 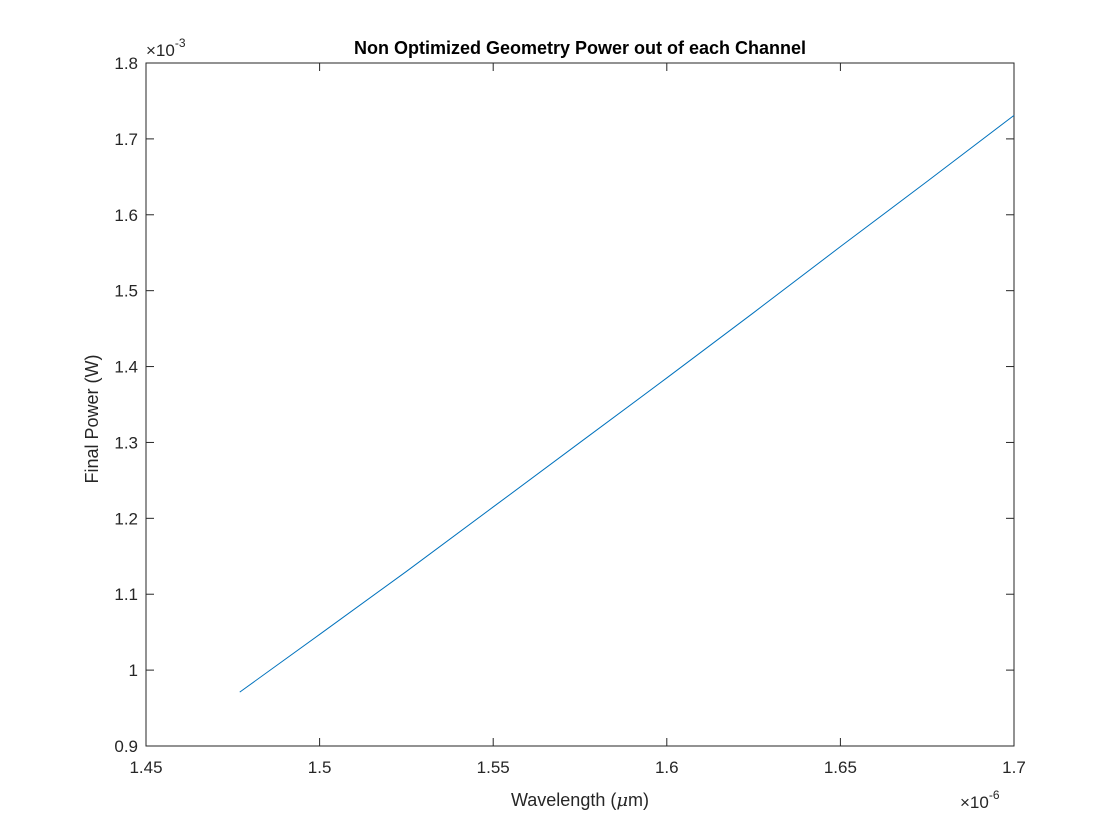 What do you see at coordinates (320, 767) in the screenshot?
I see `x-tick-label: 1.5` at bounding box center [320, 767].